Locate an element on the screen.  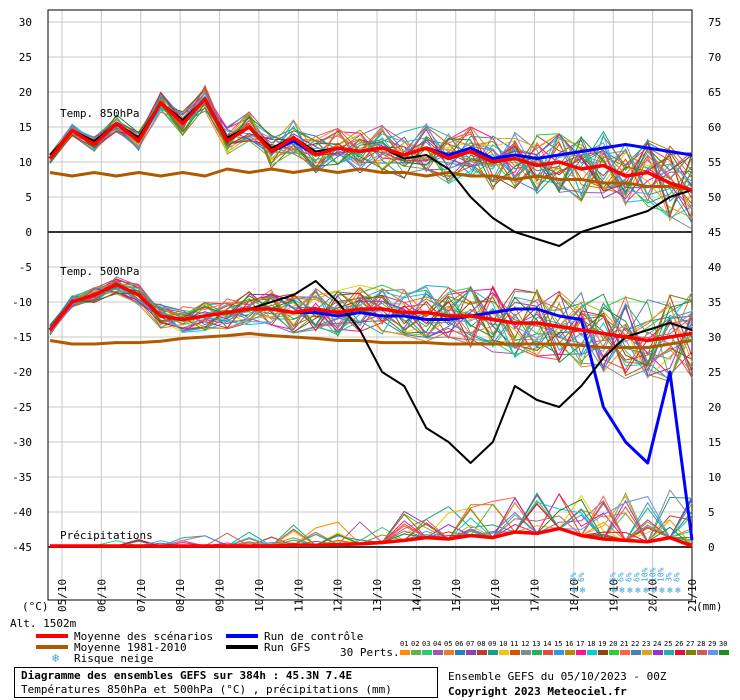
pert-id: 25 is located at coordinates (668, 644).